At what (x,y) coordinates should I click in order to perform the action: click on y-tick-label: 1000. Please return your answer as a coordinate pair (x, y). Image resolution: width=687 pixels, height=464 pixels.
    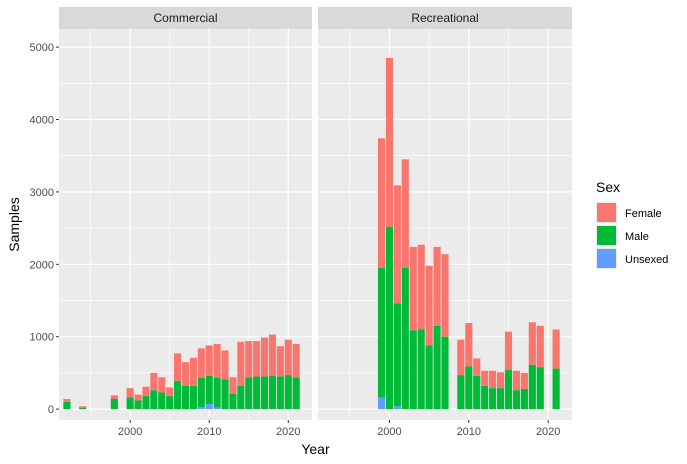
    Looking at the image, I should click on (42, 338).